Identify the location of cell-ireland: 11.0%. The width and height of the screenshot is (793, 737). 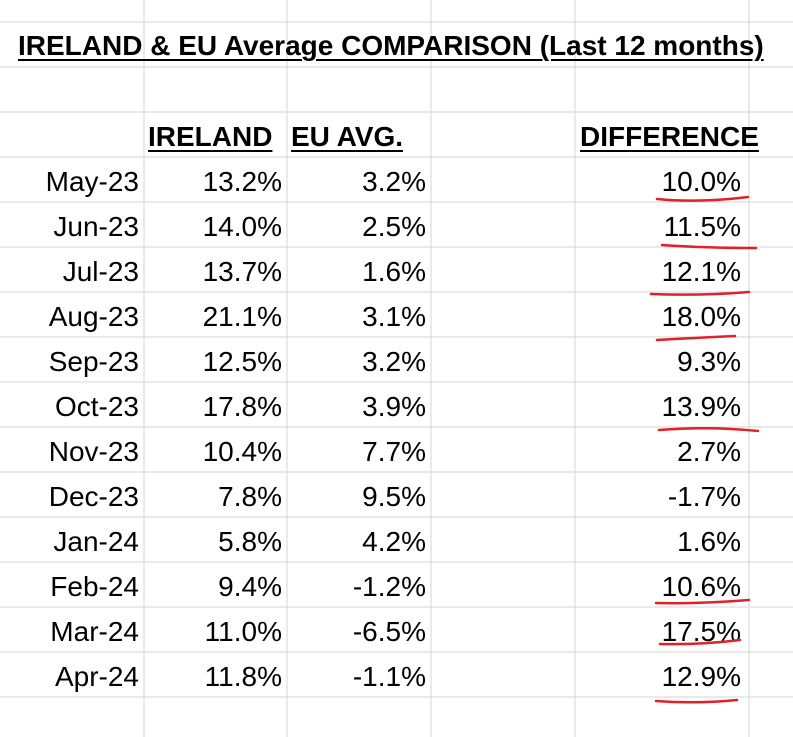
(243, 631).